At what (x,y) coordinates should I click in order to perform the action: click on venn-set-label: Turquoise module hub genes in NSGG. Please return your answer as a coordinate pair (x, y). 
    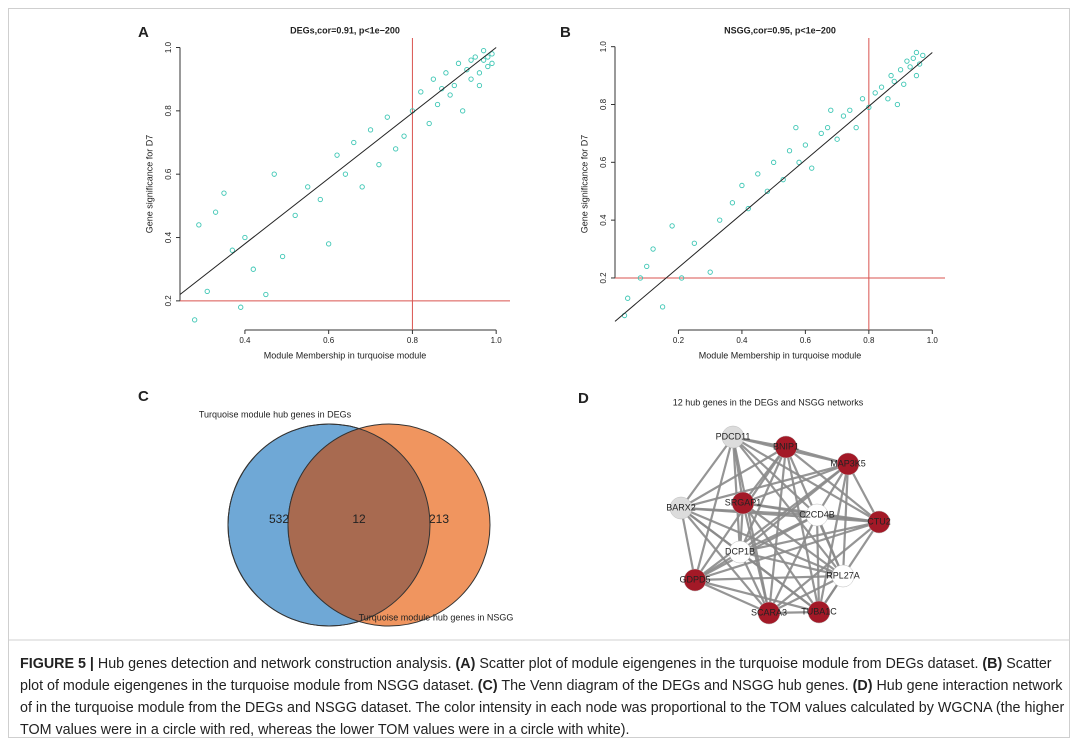
    Looking at the image, I should click on (436, 617).